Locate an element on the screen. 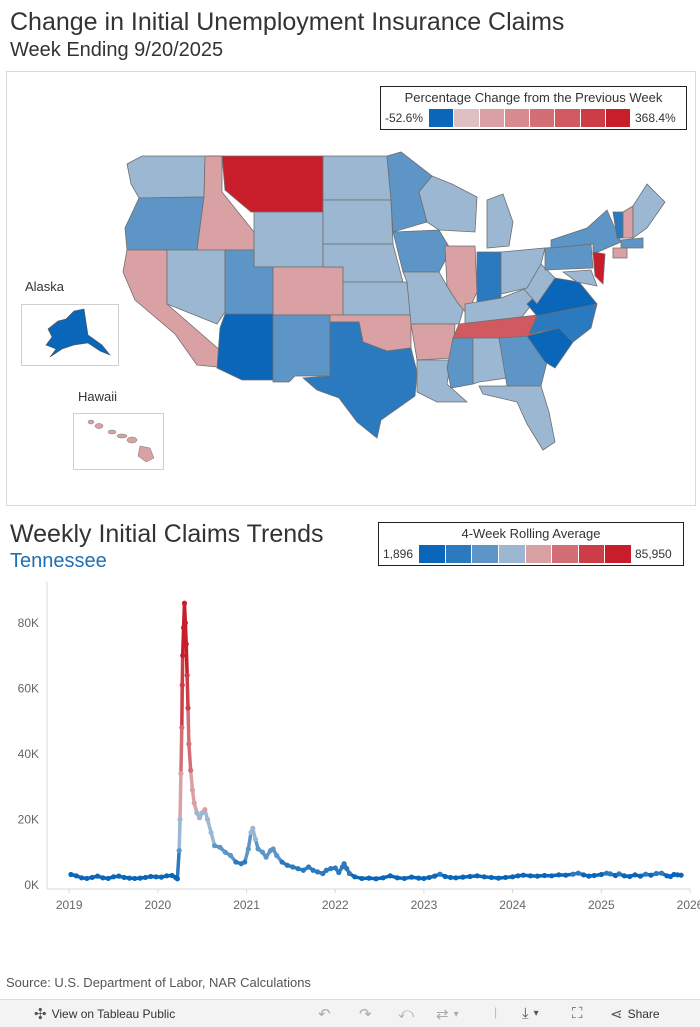  state-south-dakota is located at coordinates (358, 222).